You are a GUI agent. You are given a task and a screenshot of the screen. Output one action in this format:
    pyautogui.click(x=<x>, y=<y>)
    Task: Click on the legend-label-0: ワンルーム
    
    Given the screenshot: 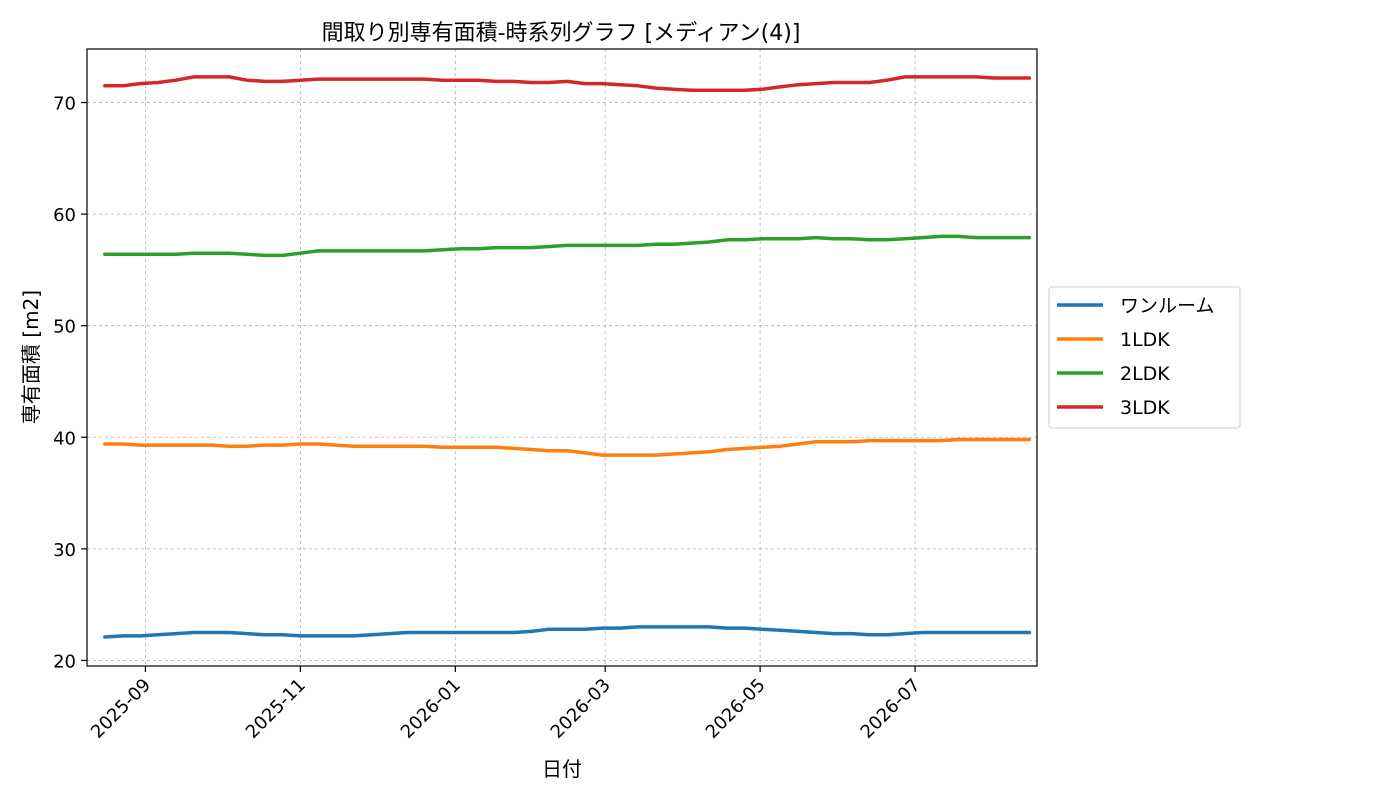 What is the action you would take?
    pyautogui.click(x=1167, y=306)
    